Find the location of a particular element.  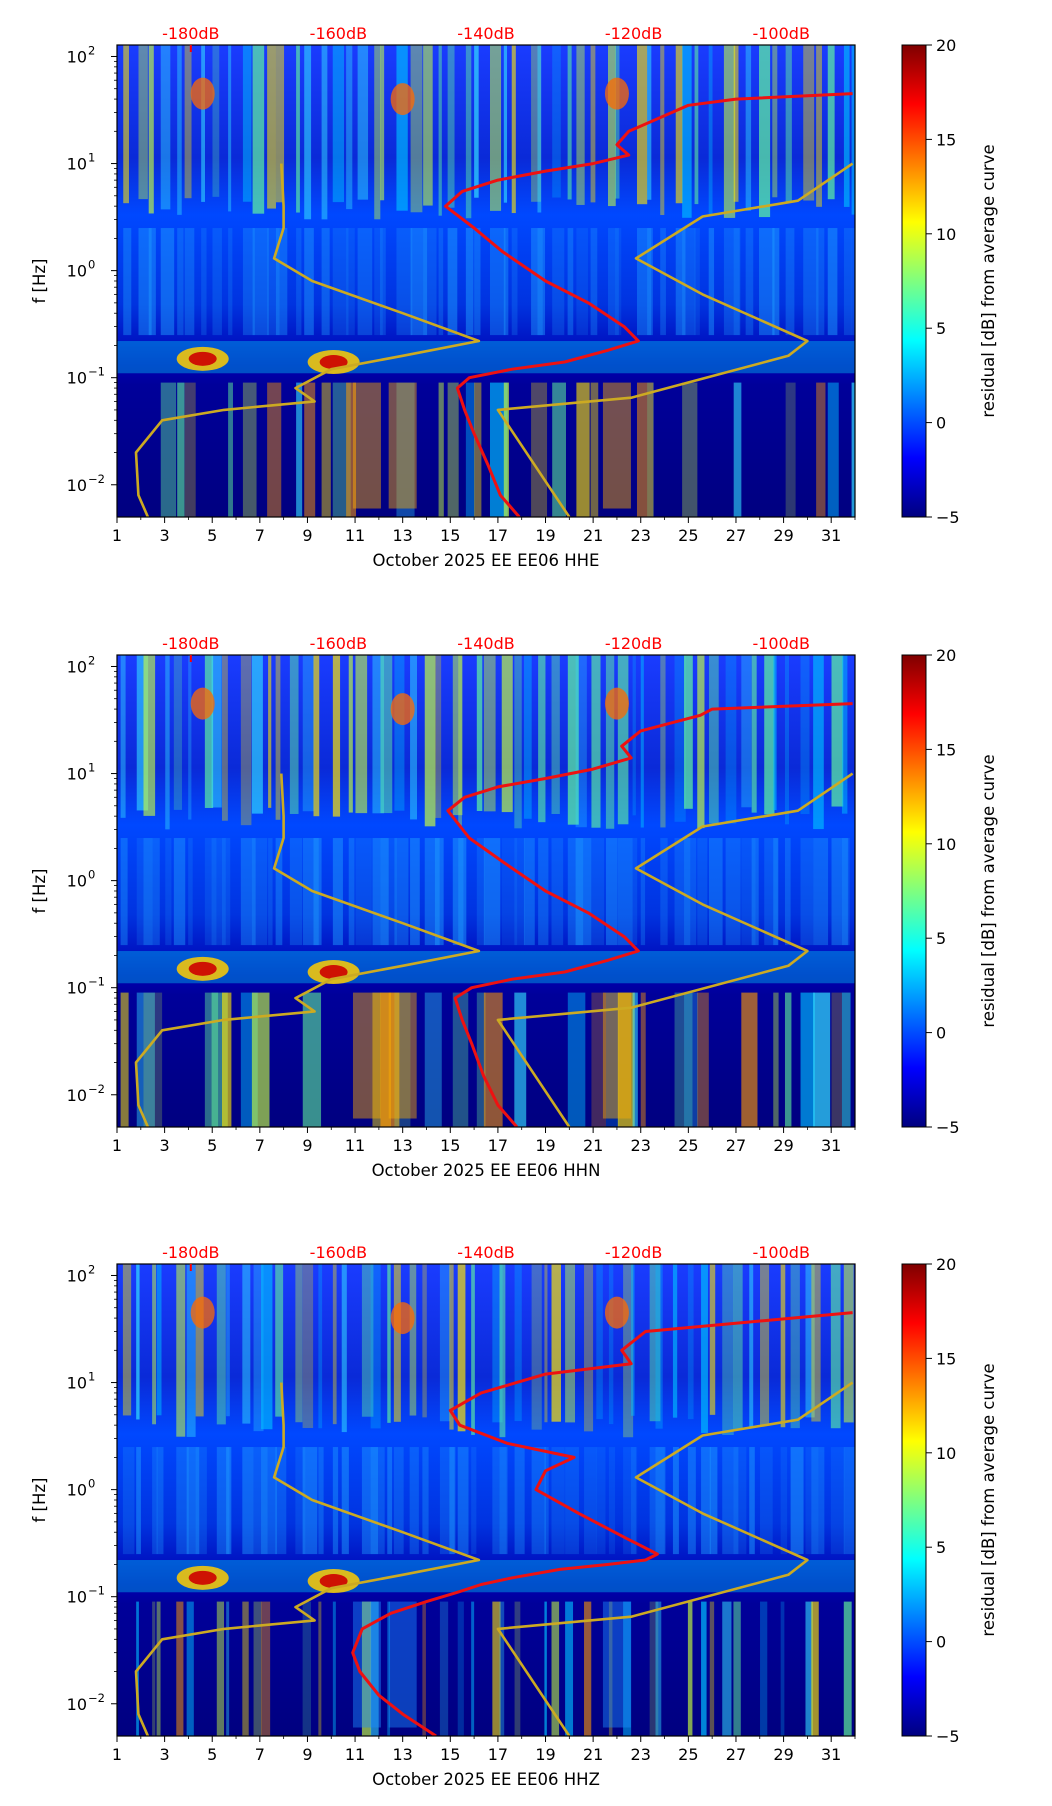

low-noise-model-curve is located at coordinates (307, 340).